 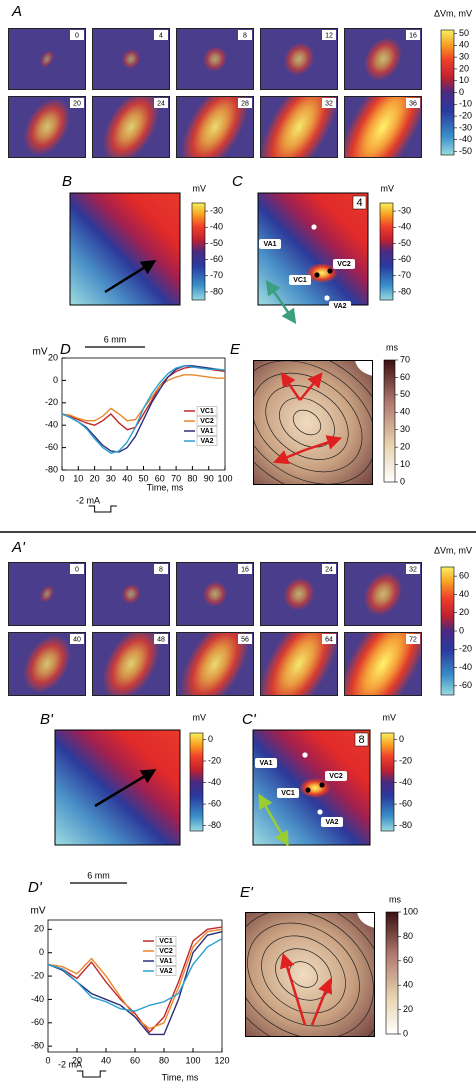 I want to click on frame-number: 0, so click(x=77, y=35).